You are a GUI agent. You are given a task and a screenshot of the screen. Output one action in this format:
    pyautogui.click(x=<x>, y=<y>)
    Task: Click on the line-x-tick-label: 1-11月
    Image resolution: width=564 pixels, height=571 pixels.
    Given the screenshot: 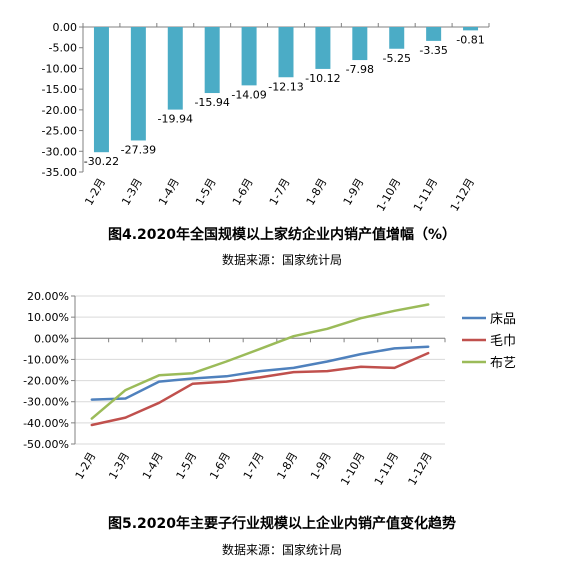 What is the action you would take?
    pyautogui.click(x=386, y=469)
    